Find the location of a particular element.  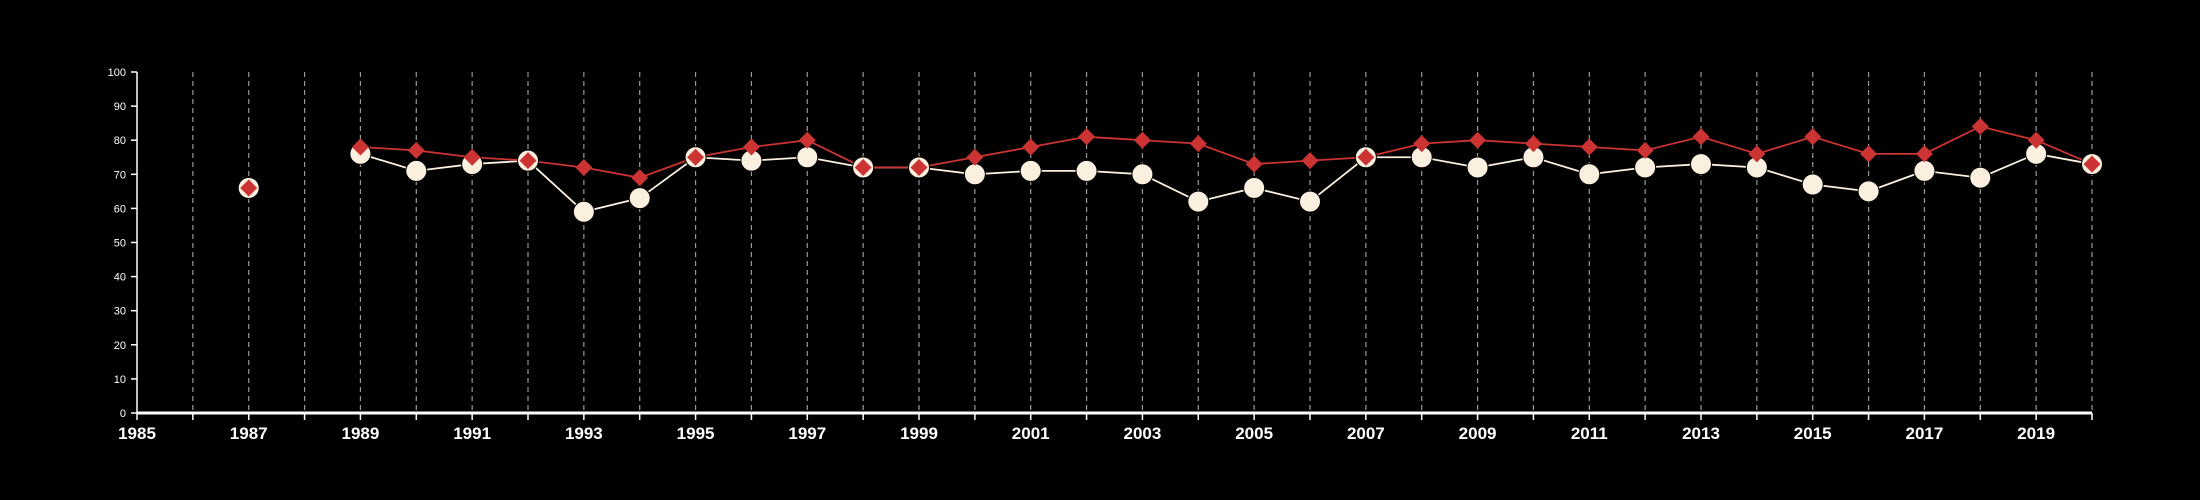

y-tick-label: 70 is located at coordinates (120, 175).